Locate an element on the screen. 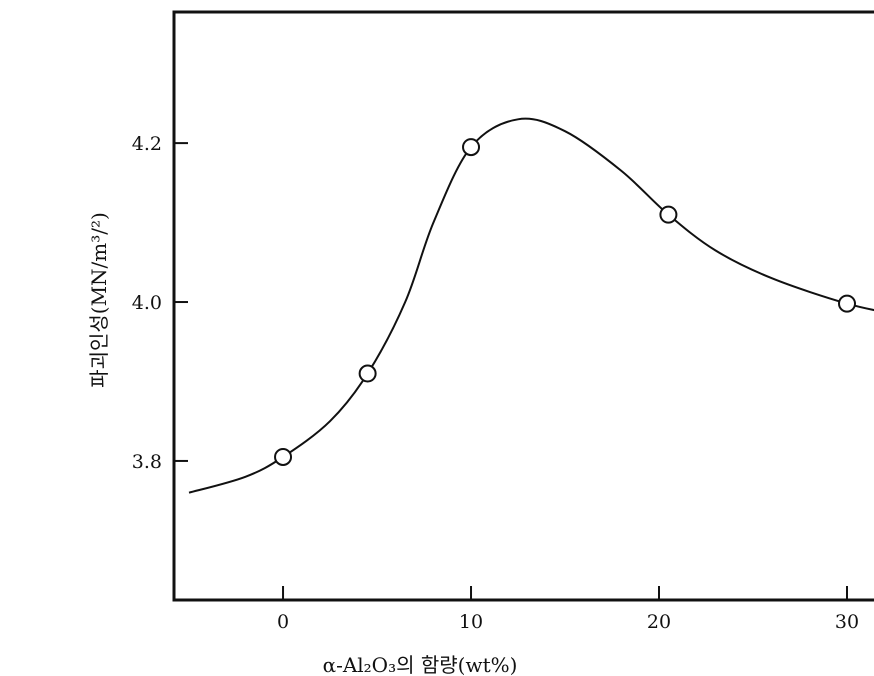  x-axis-ticks: 0 10 20 30 is located at coordinates (568, 609).